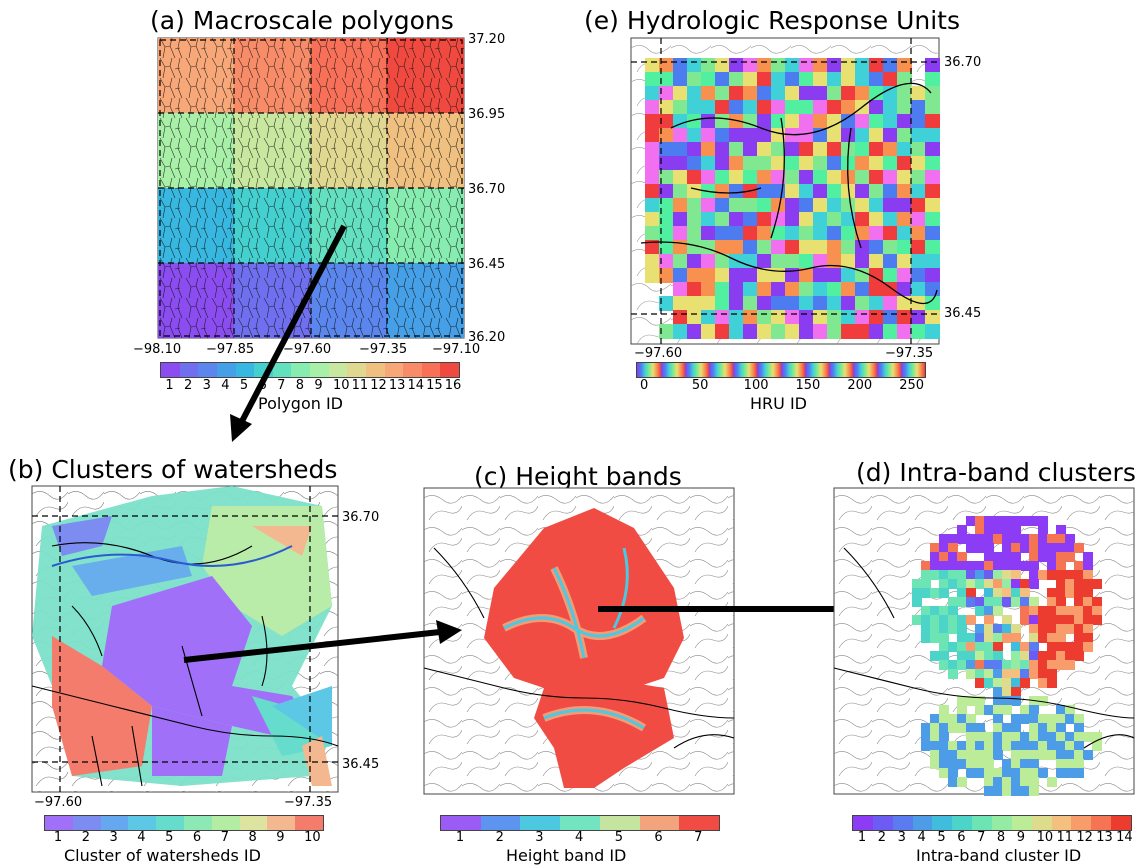  Describe the element at coordinates (185, 639) in the screenshot. I see `panel-b-map` at that location.